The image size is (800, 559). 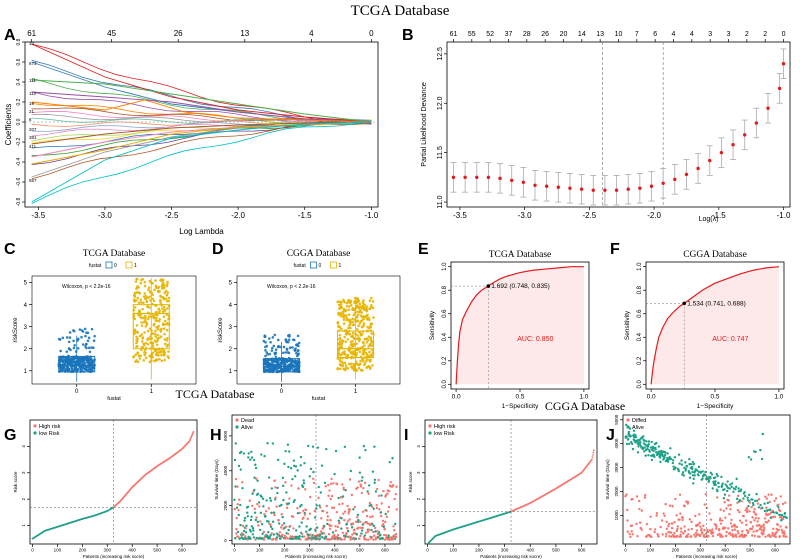 What do you see at coordinates (193, 431) in the screenshot?
I see `panel-g-point` at bounding box center [193, 431].